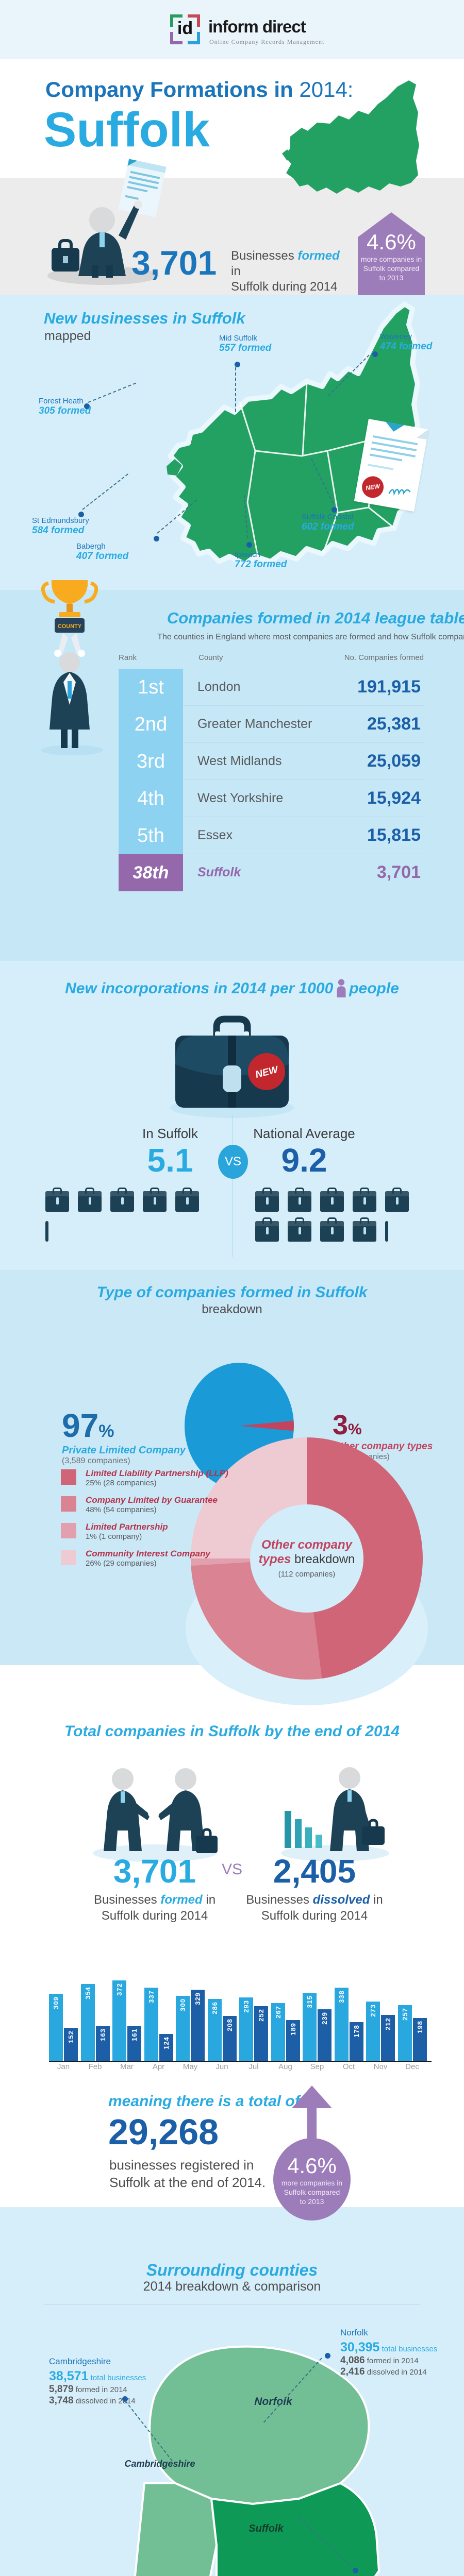 This screenshot has width=464, height=2576. Describe the element at coordinates (108, 2389) in the screenshot. I see `county-formed: 5,879 formed in 2014` at that location.